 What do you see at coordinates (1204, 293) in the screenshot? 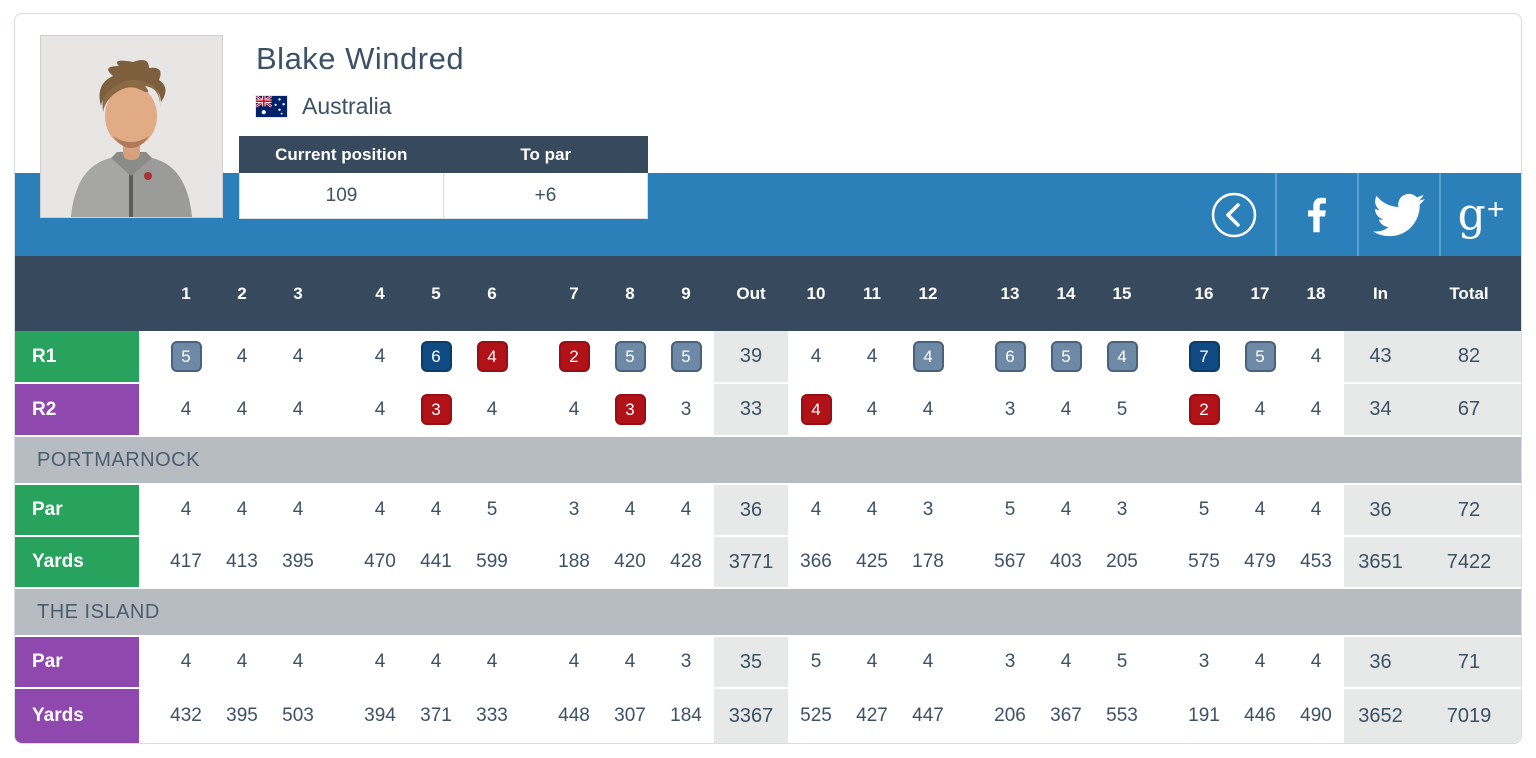
I see `hole-header: 16` at bounding box center [1204, 293].